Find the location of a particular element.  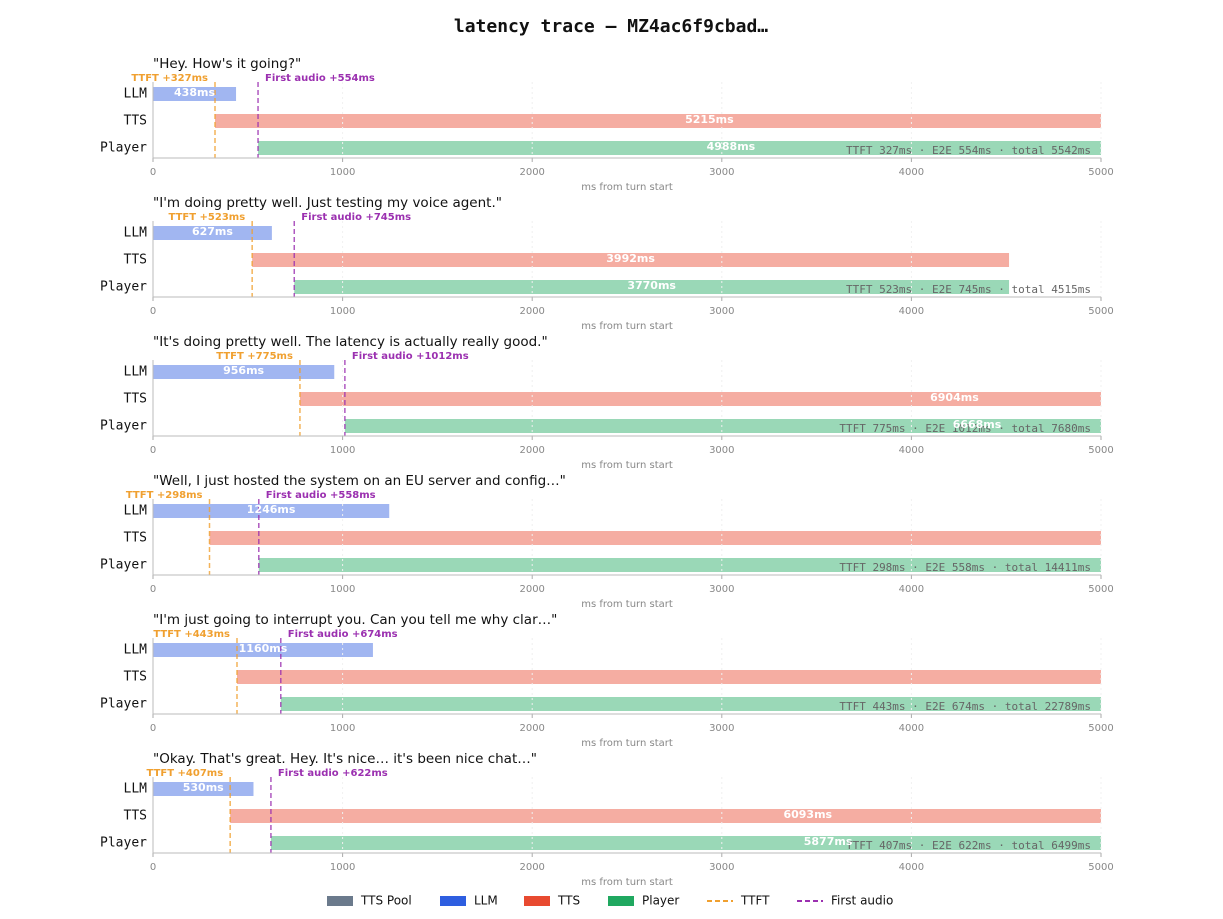

bar-label: 1160ms is located at coordinates (263, 648).